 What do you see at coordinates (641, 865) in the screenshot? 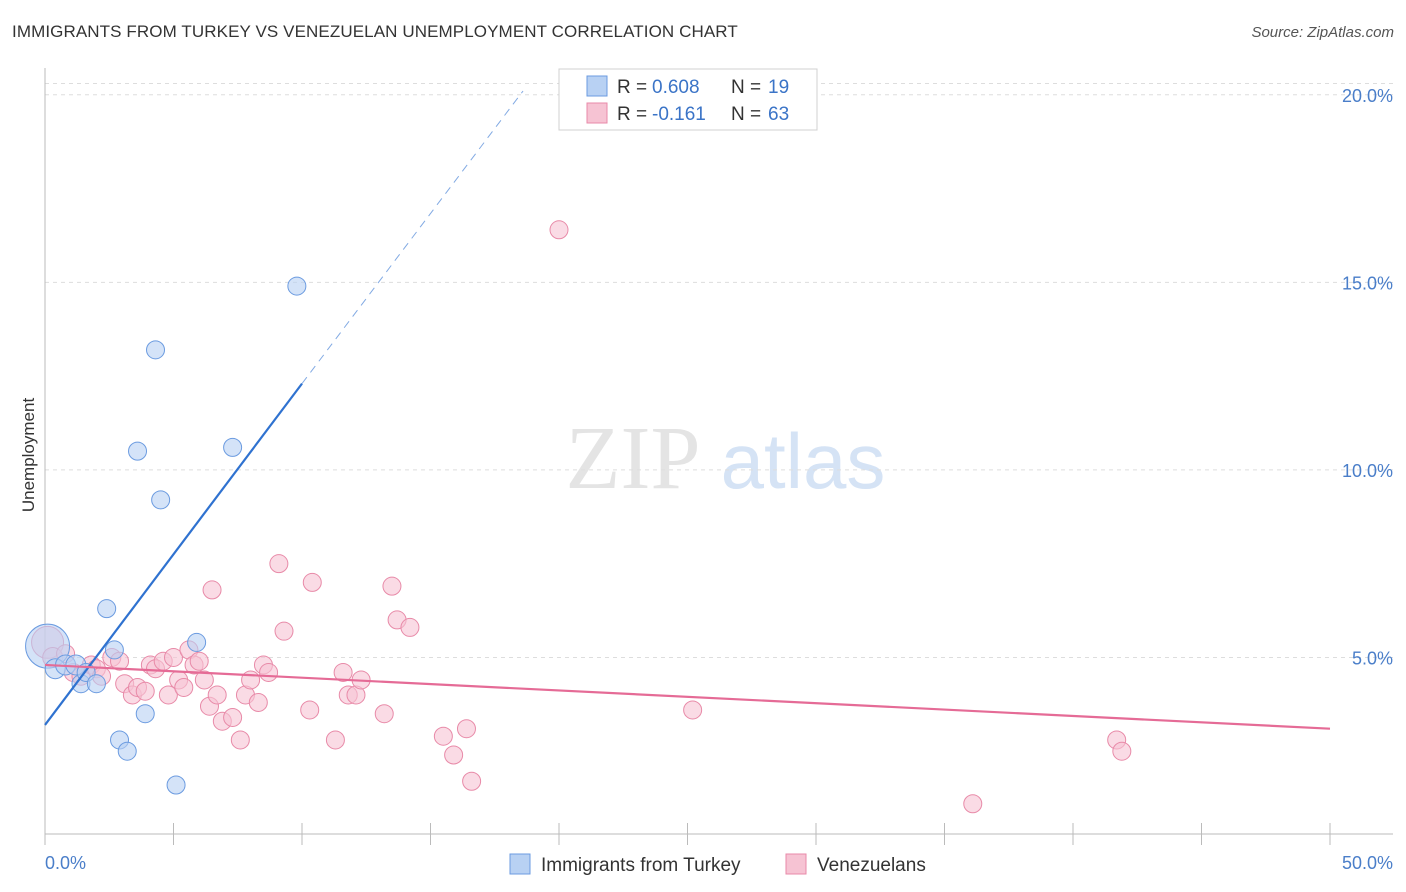
I see `bottom-legend-label-turkey: Immigrants from Turkey` at bounding box center [641, 865].